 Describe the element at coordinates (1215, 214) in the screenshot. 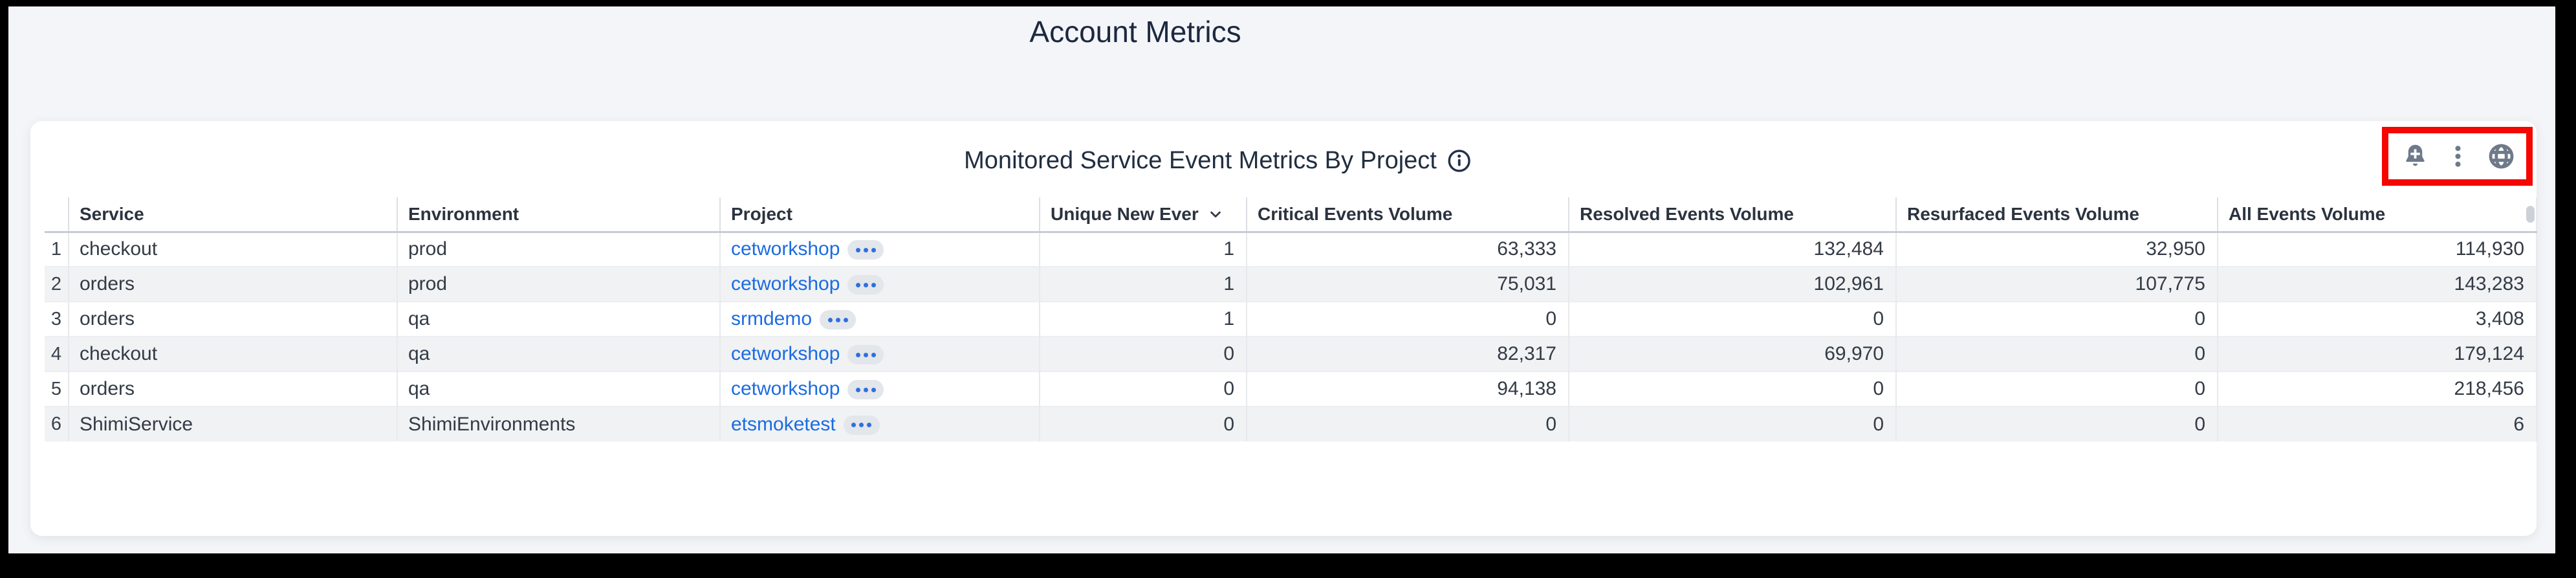

I see `sort-desc-icon` at that location.